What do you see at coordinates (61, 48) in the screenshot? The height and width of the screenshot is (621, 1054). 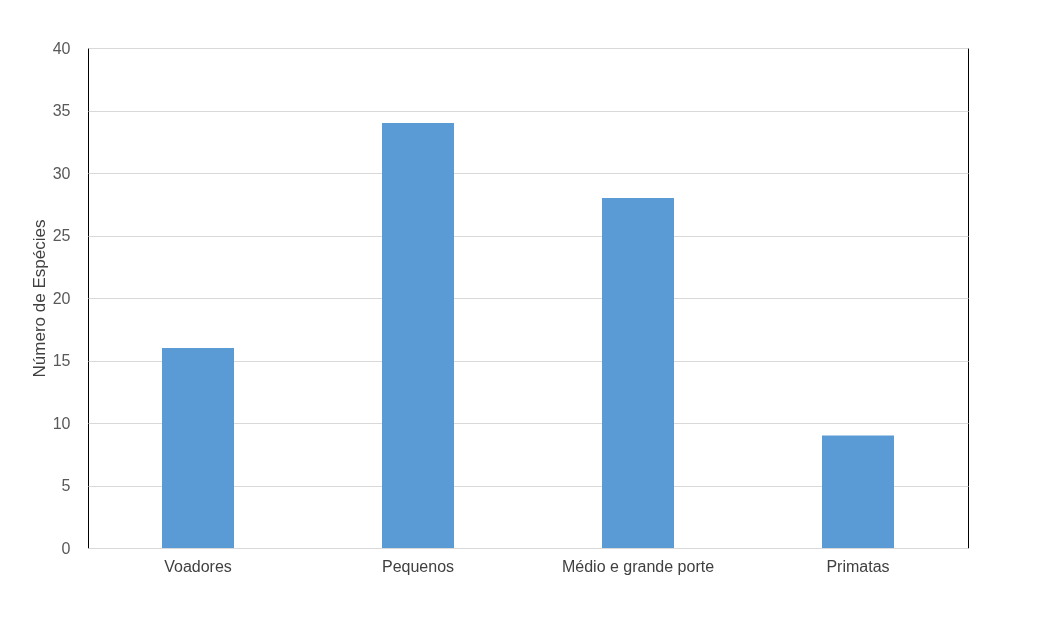 I see `y-tick-label: 40` at bounding box center [61, 48].